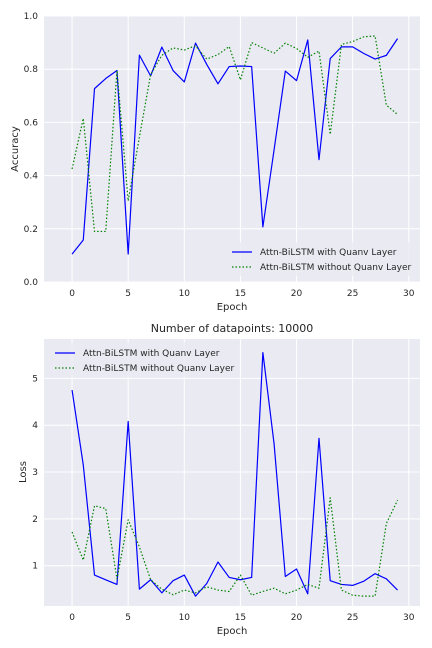 This screenshot has height=648, width=432. What do you see at coordinates (31, 177) in the screenshot?
I see `y-tick-label: 0.4` at bounding box center [31, 177].